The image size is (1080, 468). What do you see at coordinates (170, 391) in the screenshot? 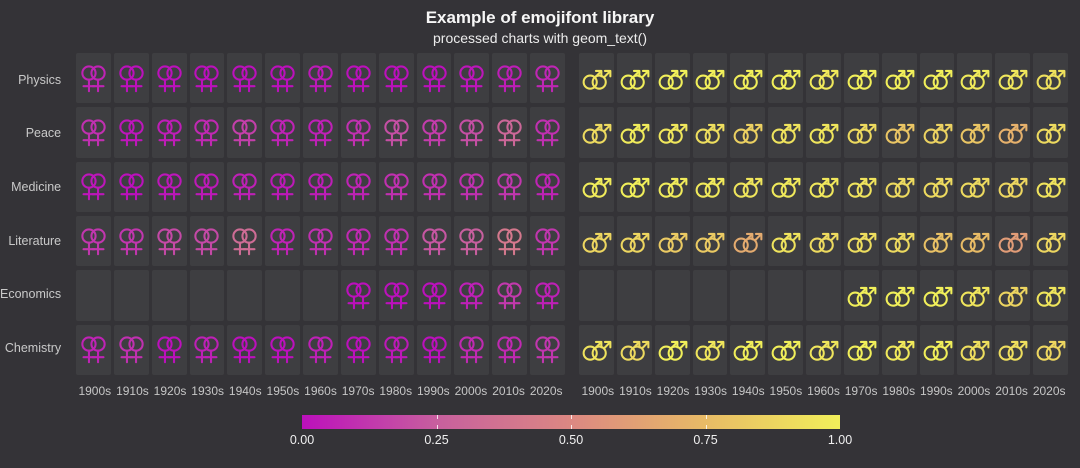
I see `x-tick-label: 1920s` at bounding box center [170, 391].